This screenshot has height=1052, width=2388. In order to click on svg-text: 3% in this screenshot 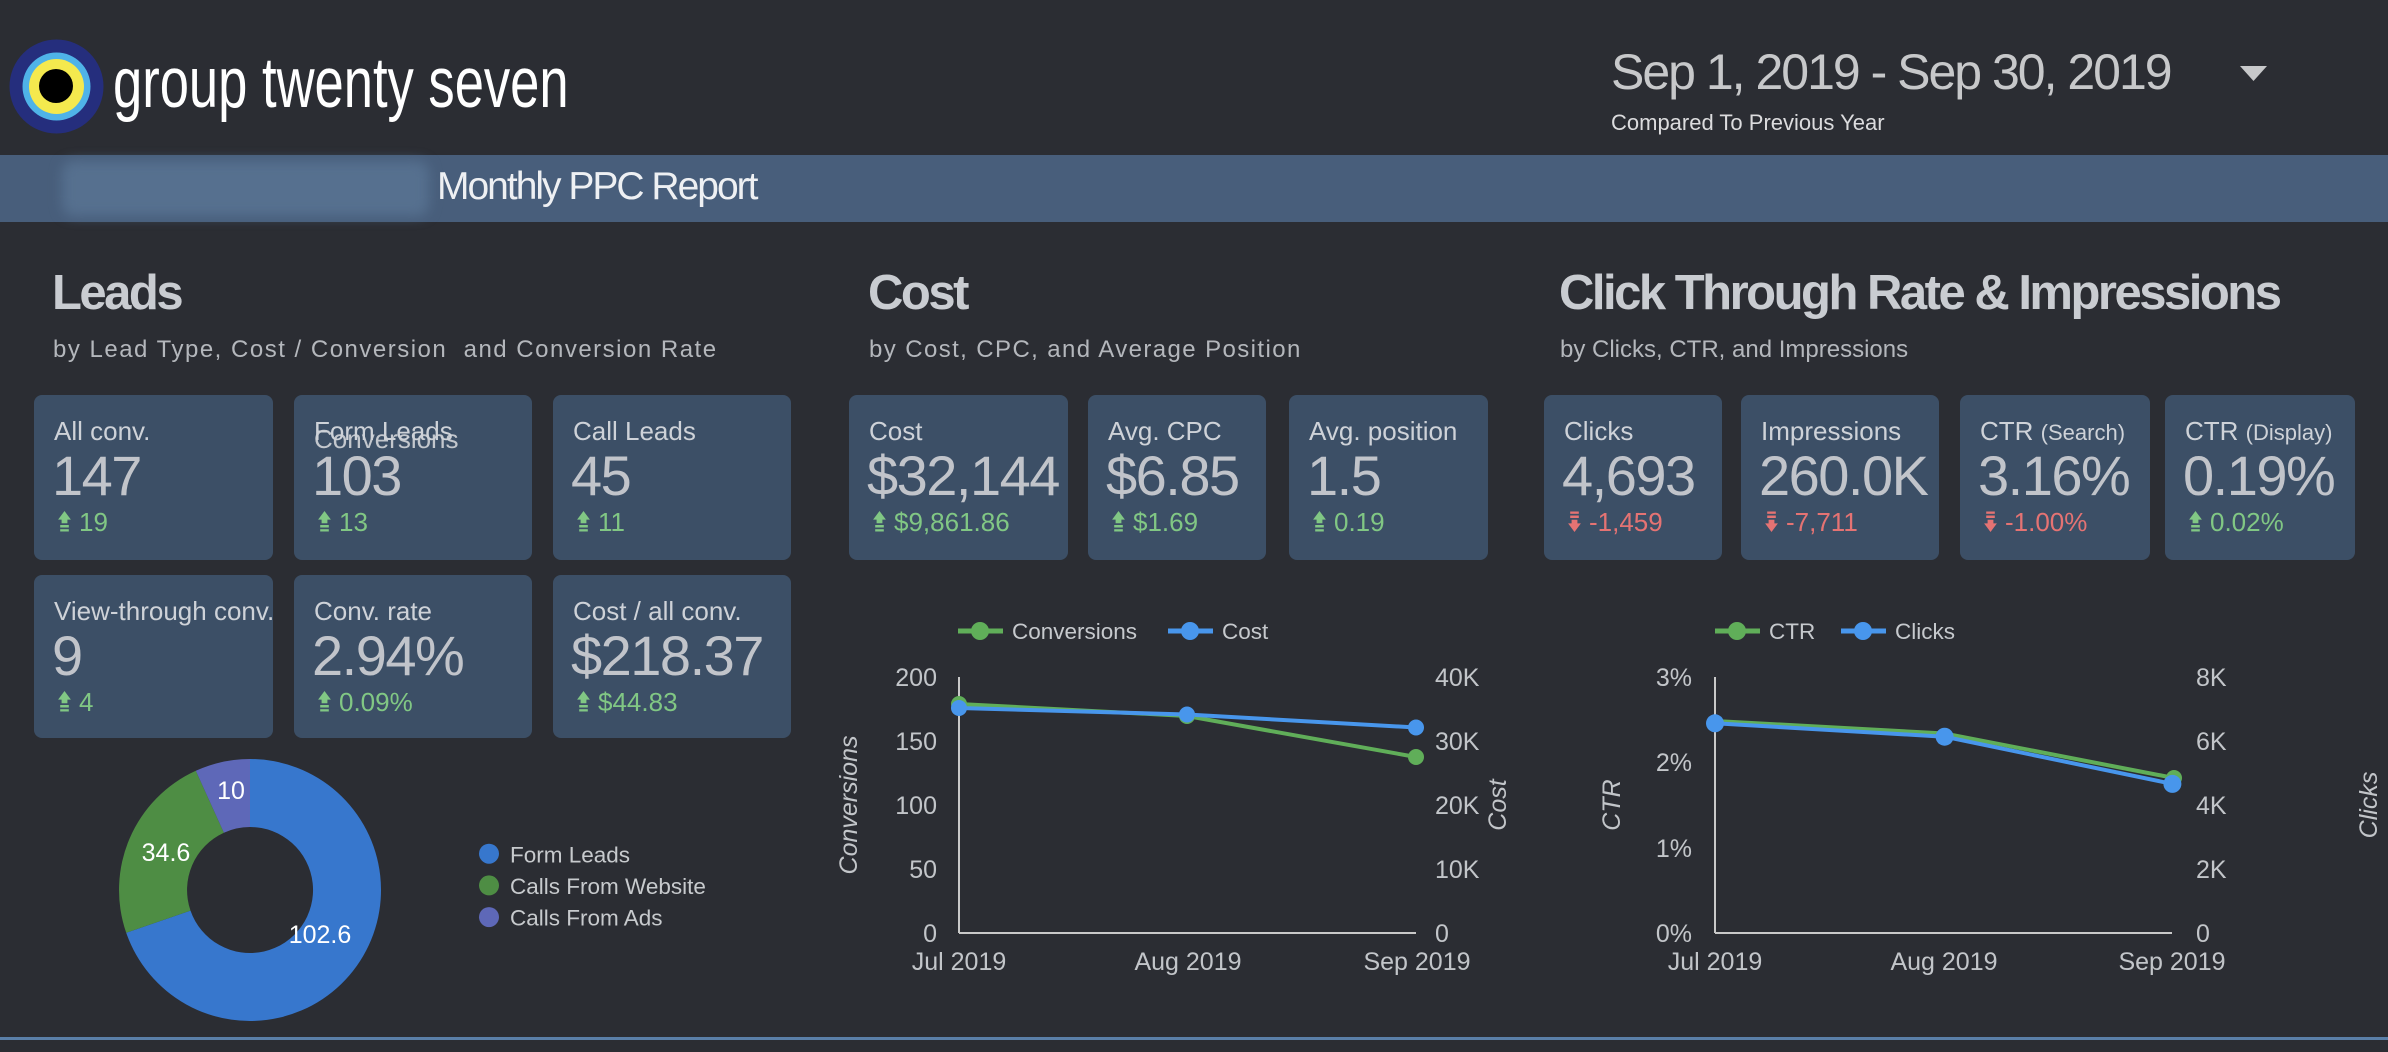, I will do `click(1674, 678)`.